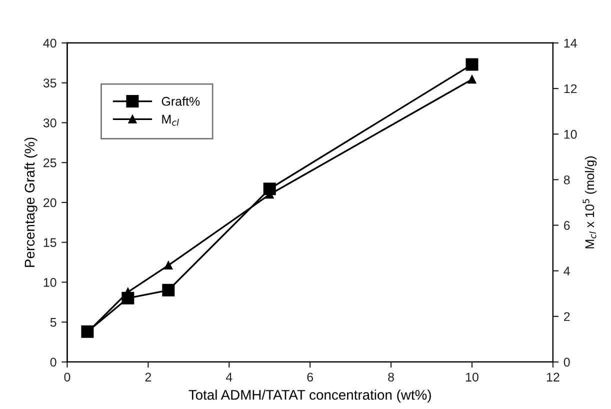 Image resolution: width=611 pixels, height=409 pixels. I want to click on x-tick-label: 8, so click(391, 377).